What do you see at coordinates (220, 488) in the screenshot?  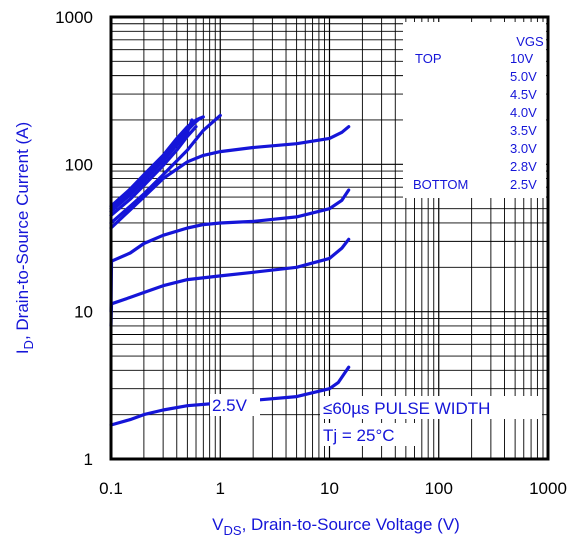 I see `x-tick-label: 1` at bounding box center [220, 488].